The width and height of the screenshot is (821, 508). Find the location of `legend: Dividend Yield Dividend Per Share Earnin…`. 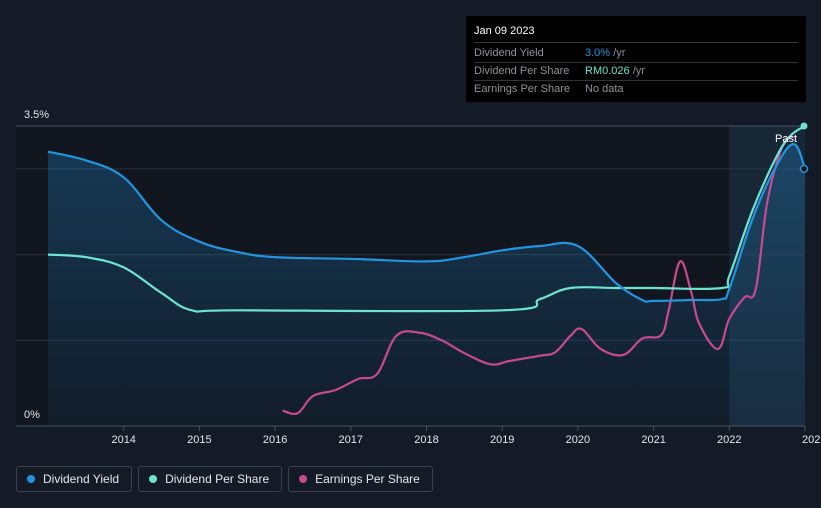

legend: Dividend Yield Dividend Per Share Earnin… is located at coordinates (224, 479).